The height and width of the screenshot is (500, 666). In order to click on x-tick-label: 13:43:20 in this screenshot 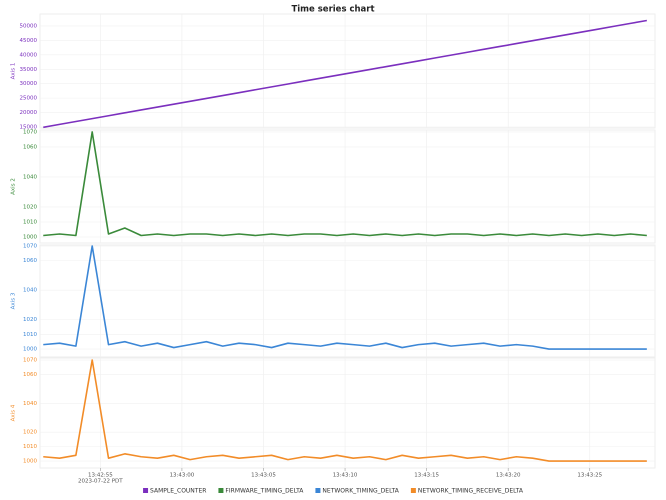, I will do `click(508, 476)`.